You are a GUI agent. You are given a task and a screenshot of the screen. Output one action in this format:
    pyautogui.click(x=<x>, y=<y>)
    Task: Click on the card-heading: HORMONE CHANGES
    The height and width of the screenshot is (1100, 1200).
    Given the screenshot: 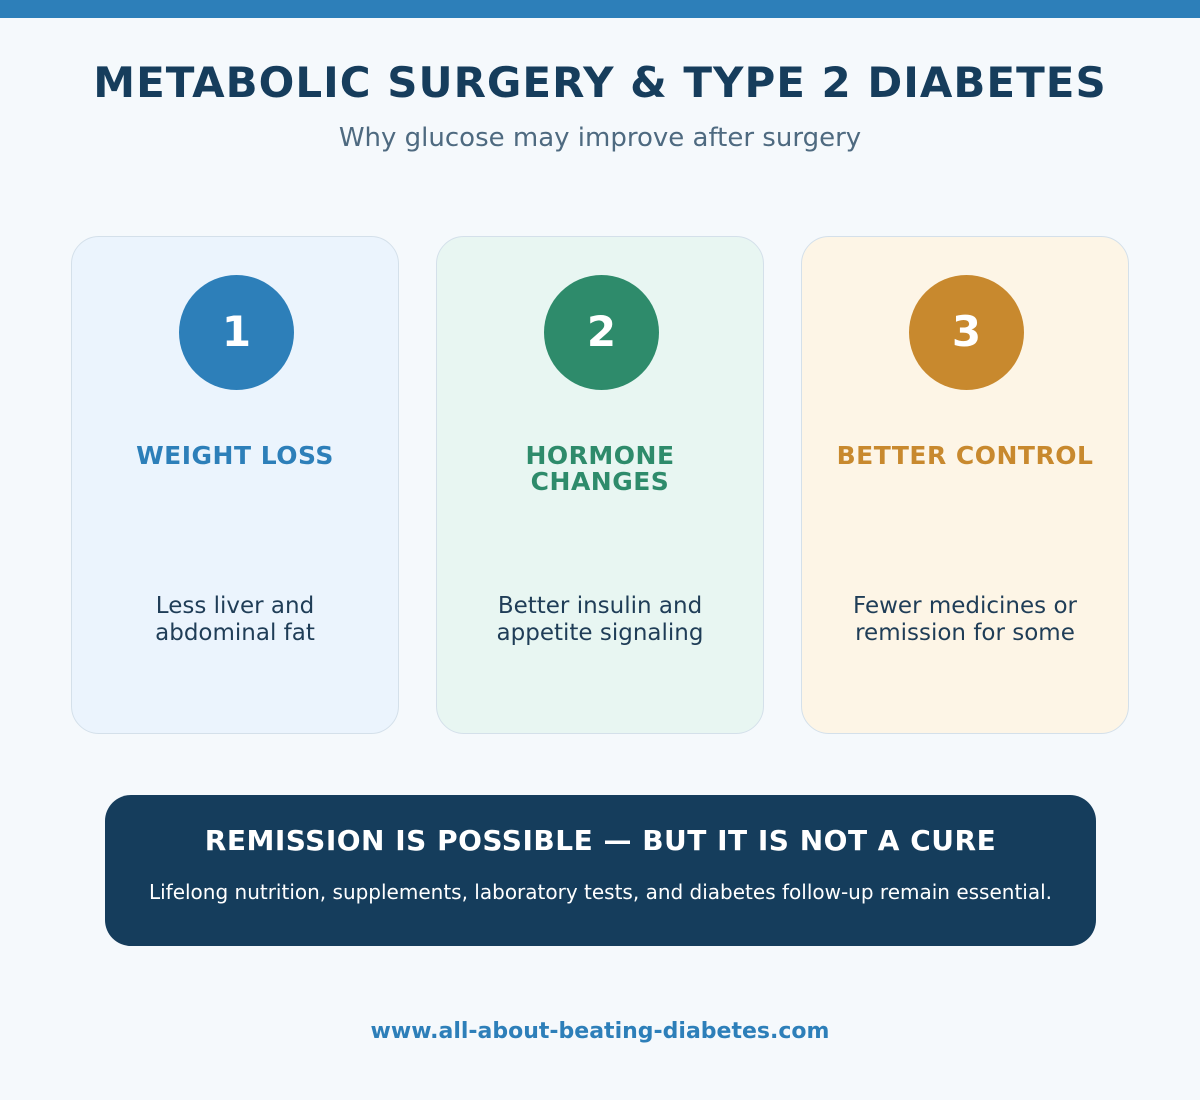 What is the action you would take?
    pyautogui.click(x=600, y=468)
    